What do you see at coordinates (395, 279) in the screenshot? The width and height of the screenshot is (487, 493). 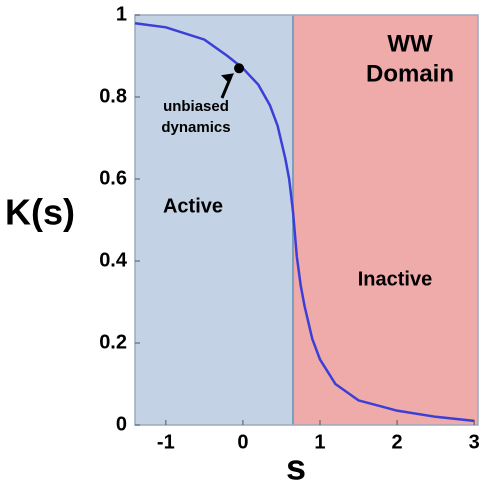 I see `region-label: Inactive` at bounding box center [395, 279].